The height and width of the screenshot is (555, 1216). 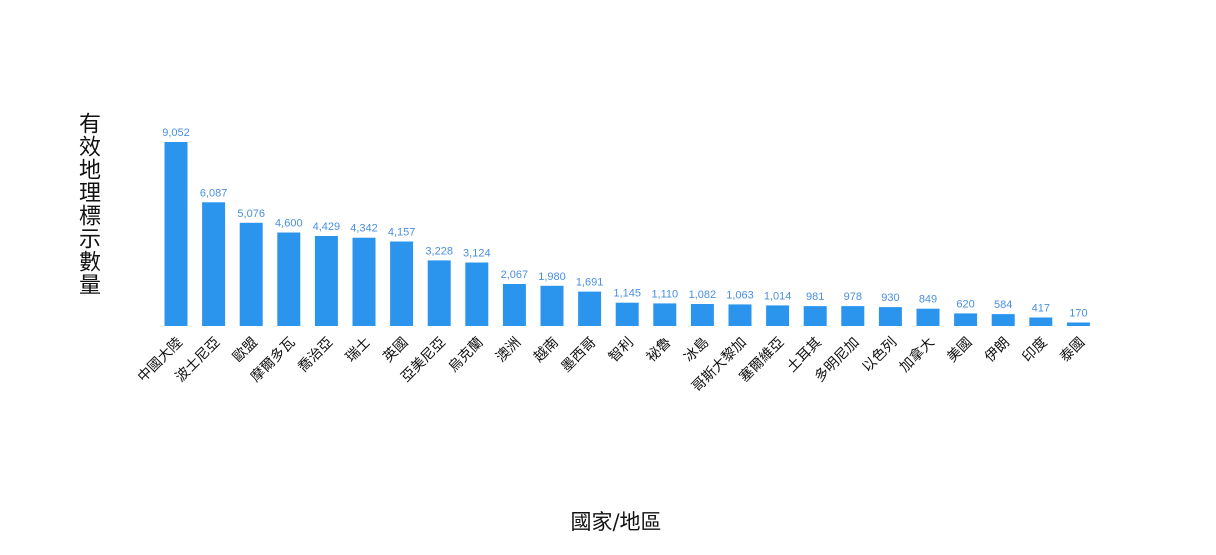 What do you see at coordinates (466, 355) in the screenshot?
I see `category-label: 烏克蘭` at bounding box center [466, 355].